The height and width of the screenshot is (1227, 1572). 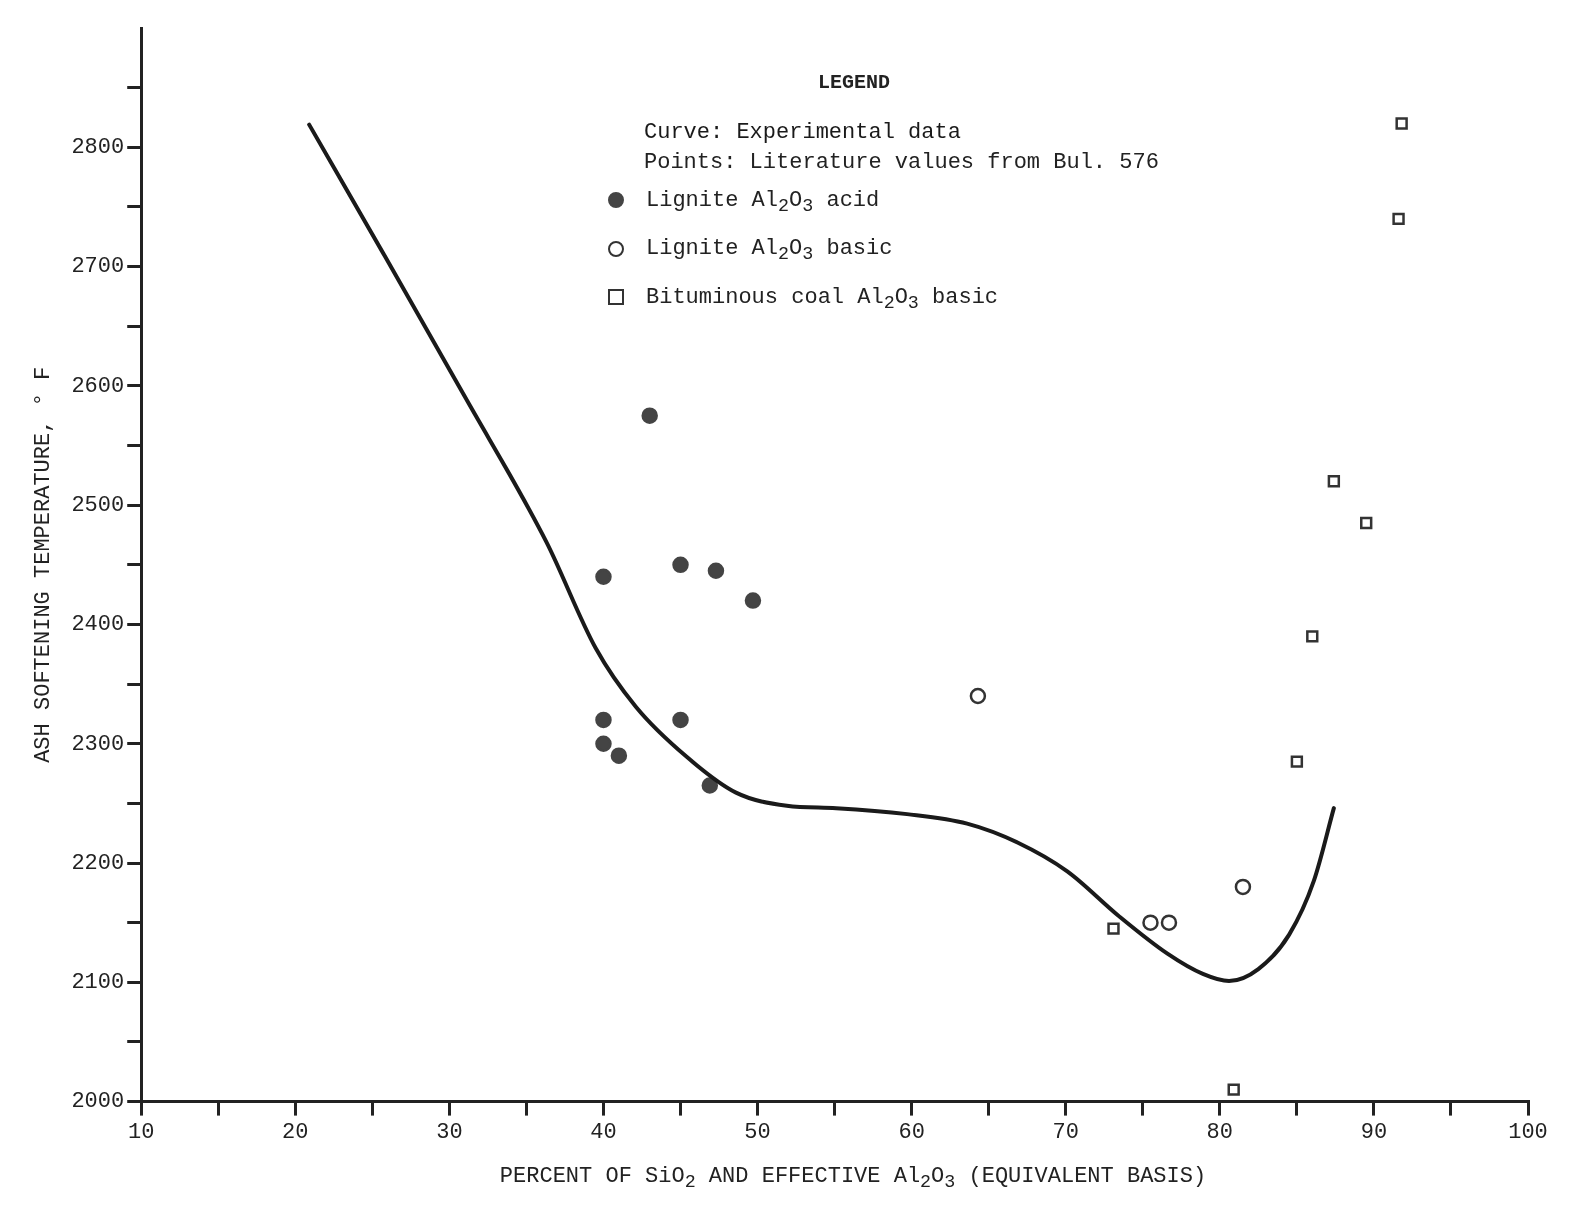 I want to click on x-tick-label: 40, so click(x=603, y=1132).